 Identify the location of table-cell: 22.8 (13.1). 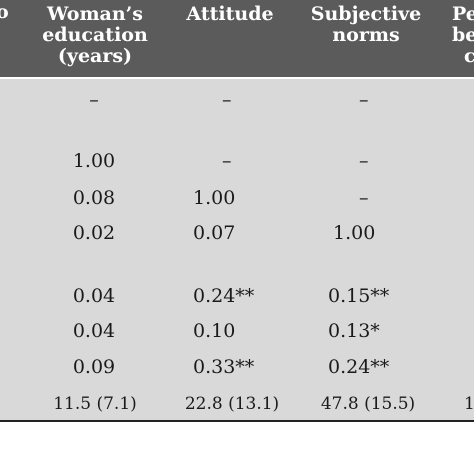
(232, 404).